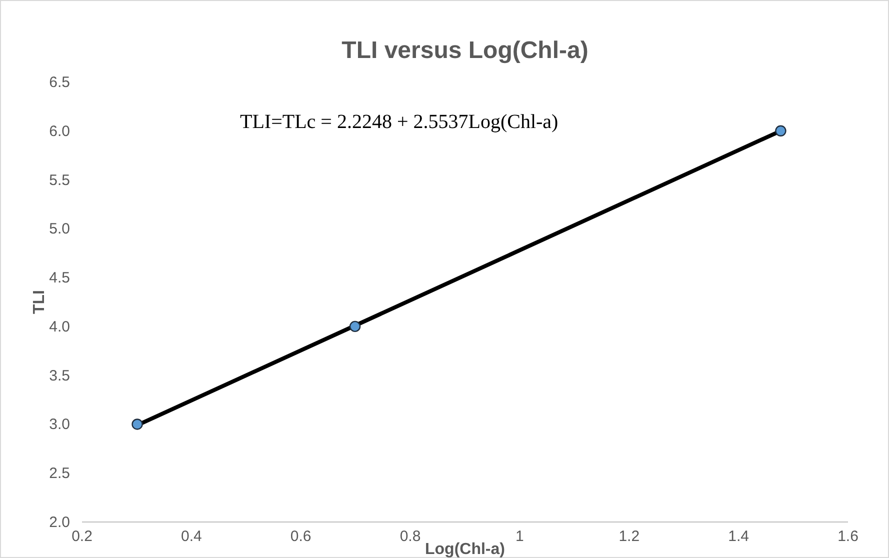 Image resolution: width=889 pixels, height=558 pixels. What do you see at coordinates (59, 522) in the screenshot?
I see `y-tick-label: 2.0` at bounding box center [59, 522].